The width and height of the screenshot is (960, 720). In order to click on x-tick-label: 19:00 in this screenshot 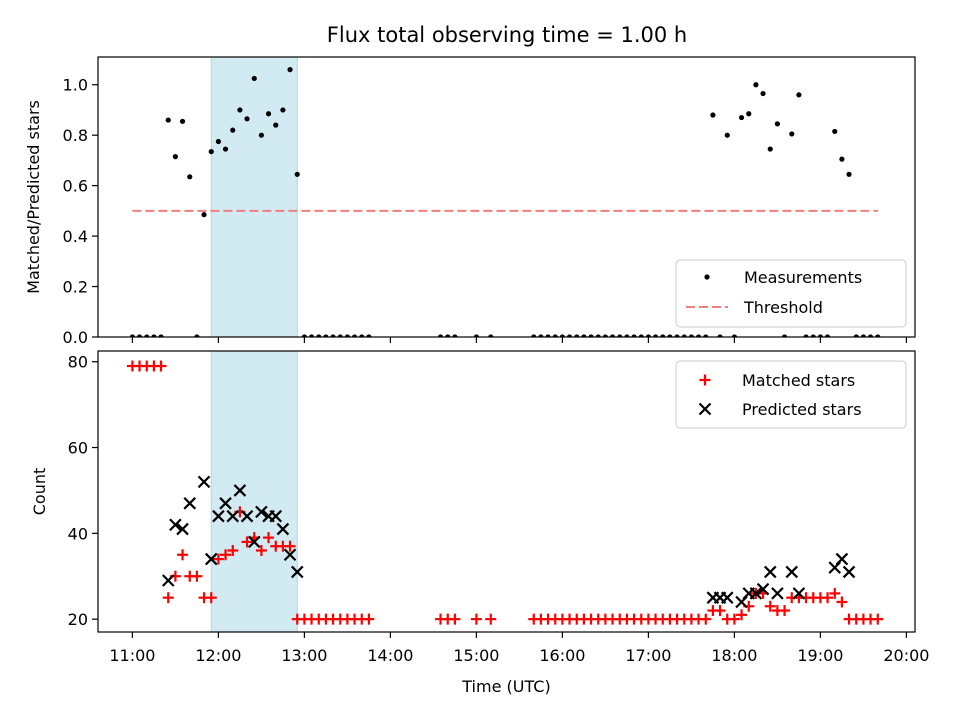, I will do `click(820, 655)`.